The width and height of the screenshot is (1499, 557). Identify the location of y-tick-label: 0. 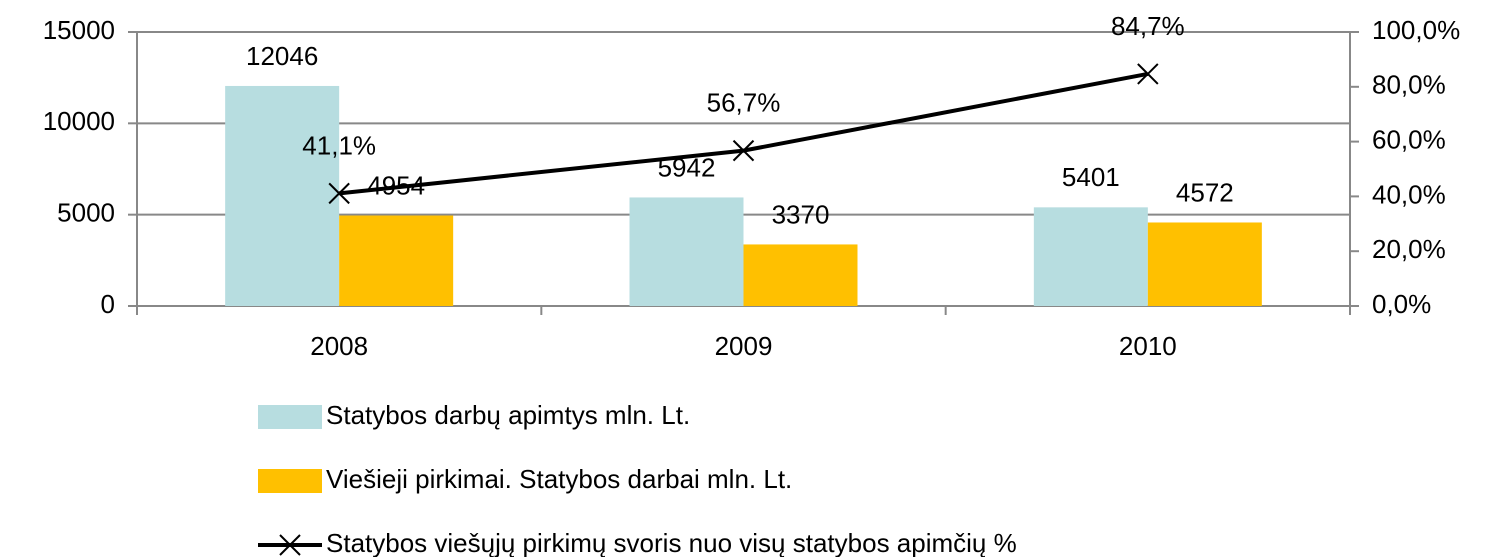
(108, 304).